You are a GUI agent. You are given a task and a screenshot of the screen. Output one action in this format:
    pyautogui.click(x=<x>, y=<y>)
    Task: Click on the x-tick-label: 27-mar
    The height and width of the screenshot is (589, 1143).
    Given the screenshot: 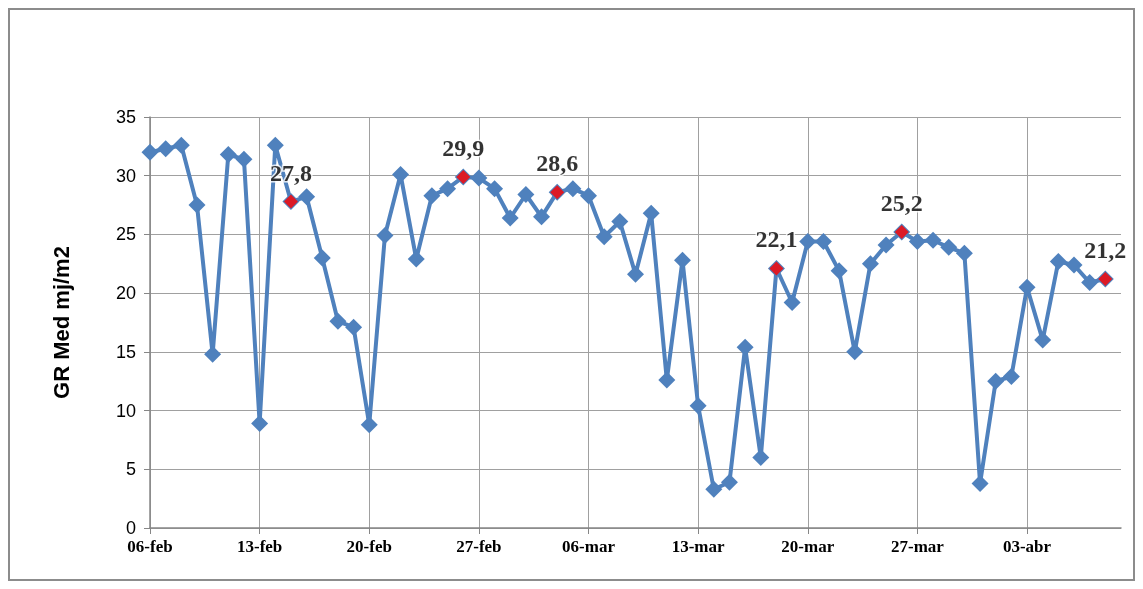 What is the action you would take?
    pyautogui.click(x=917, y=546)
    